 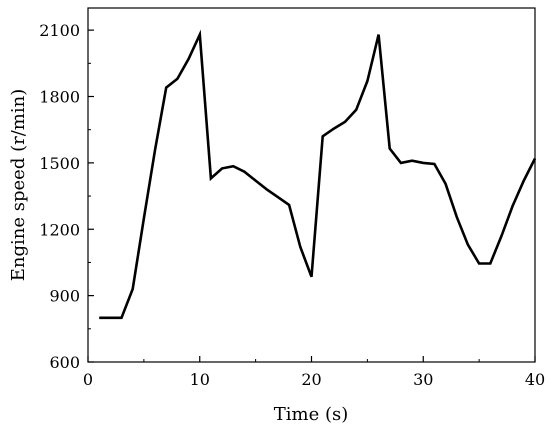 I want to click on x-tick-label: 0, so click(x=88, y=379).